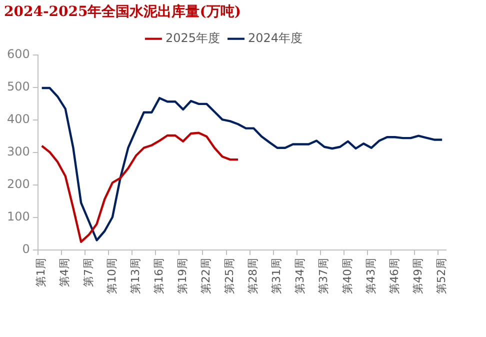 This screenshot has height=337, width=486. Describe the element at coordinates (229, 276) in the screenshot. I see `x-tick-label: 第25周` at that location.